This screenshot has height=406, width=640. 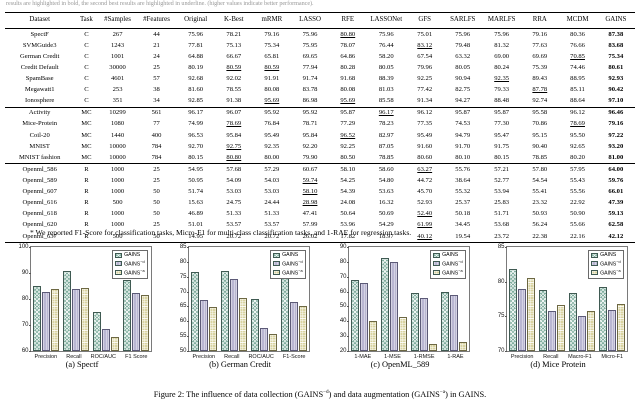 What do you see at coordinates (386, 192) in the screenshot?
I see `table-cell: 53.63` at bounding box center [386, 192].